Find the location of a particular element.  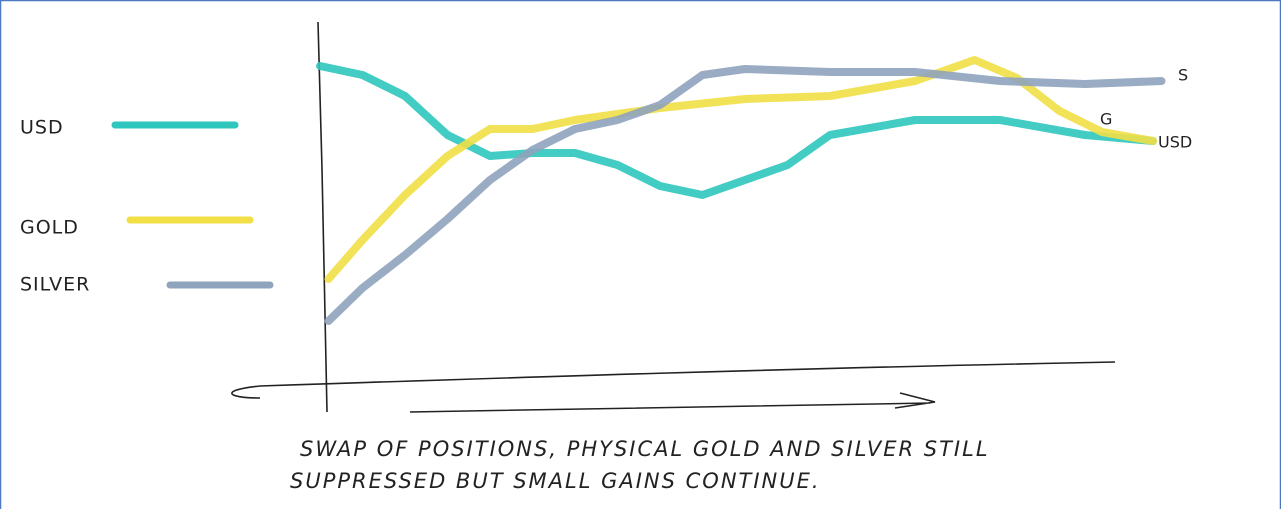

caption: SUPPRESSED BUT SMALL GAINS CONTINUE. is located at coordinates (555, 481).